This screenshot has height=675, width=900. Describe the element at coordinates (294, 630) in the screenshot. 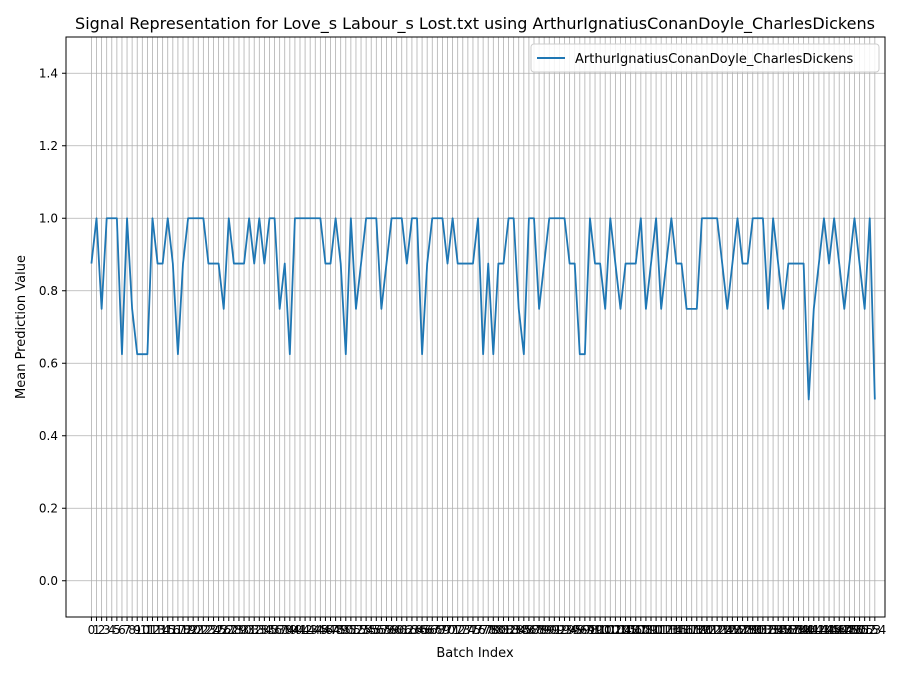

I see `x-tick-label: 40` at that location.